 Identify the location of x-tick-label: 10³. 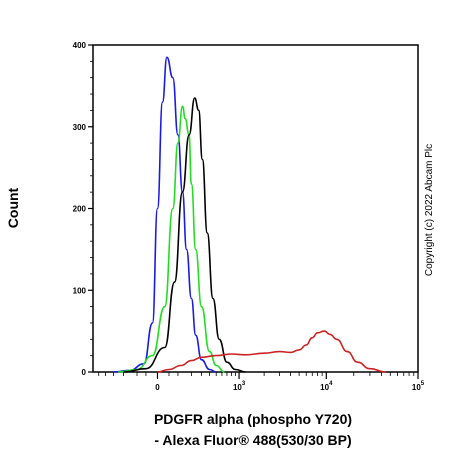
(239, 386).